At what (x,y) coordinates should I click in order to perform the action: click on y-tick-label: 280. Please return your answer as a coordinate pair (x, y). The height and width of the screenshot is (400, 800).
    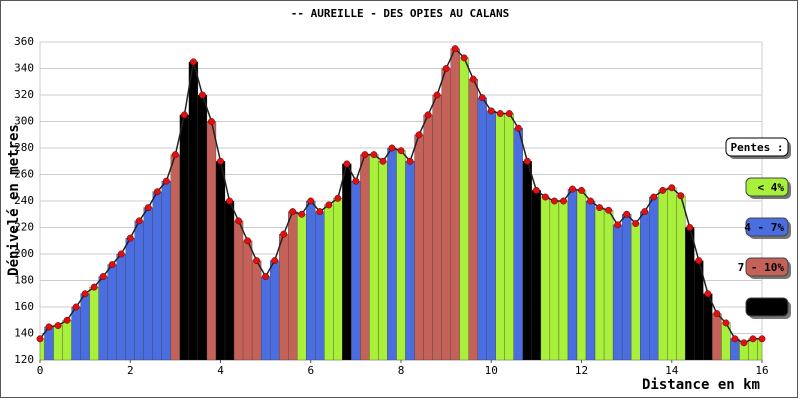
    Looking at the image, I should click on (24, 147).